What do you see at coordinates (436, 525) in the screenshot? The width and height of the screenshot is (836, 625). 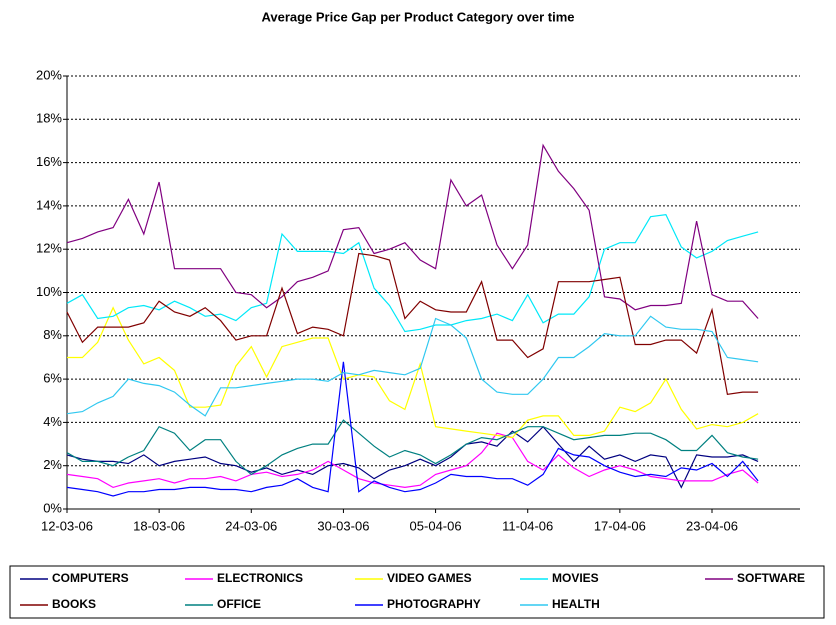 I see `x-tick-label: 05-04-06` at bounding box center [436, 525].